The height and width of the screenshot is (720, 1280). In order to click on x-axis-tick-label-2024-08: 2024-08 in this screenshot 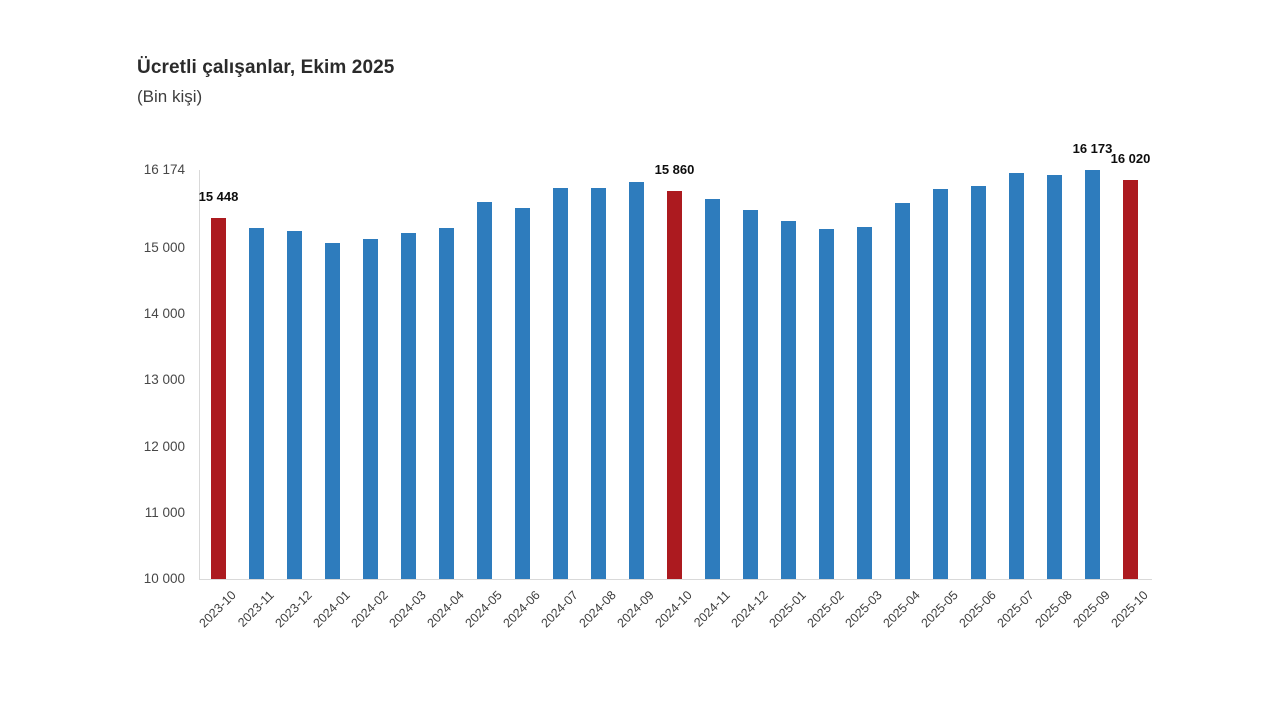, I will do `click(597, 609)`.